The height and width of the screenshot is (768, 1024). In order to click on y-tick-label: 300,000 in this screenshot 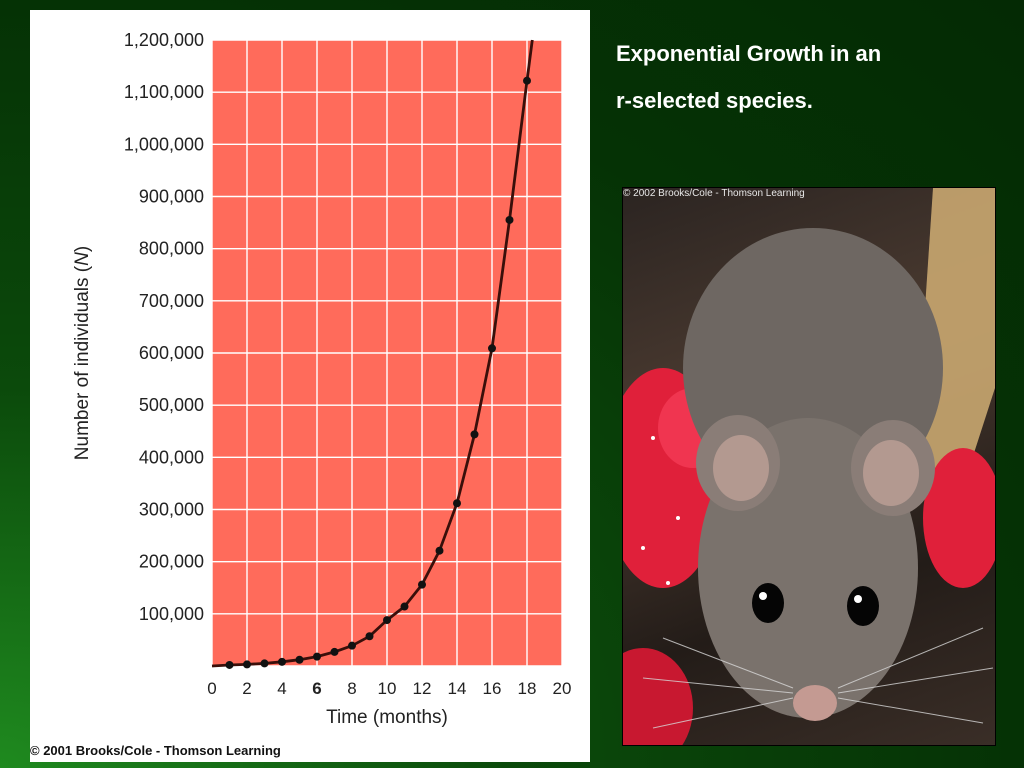, I will do `click(171, 510)`.